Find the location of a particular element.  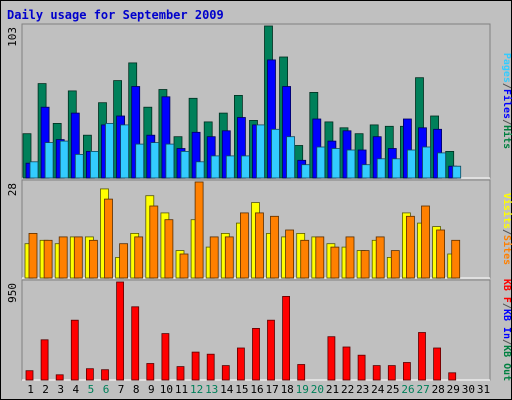

x-tick-label-11: 11 is located at coordinates (181, 389).